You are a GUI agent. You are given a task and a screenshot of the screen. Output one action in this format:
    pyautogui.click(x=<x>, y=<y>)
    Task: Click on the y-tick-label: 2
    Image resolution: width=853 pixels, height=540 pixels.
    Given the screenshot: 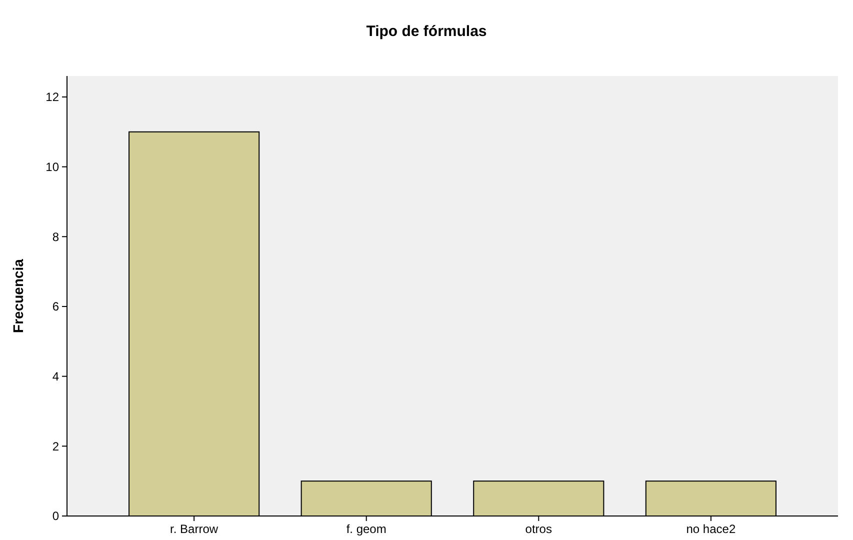 What is the action you would take?
    pyautogui.click(x=56, y=446)
    